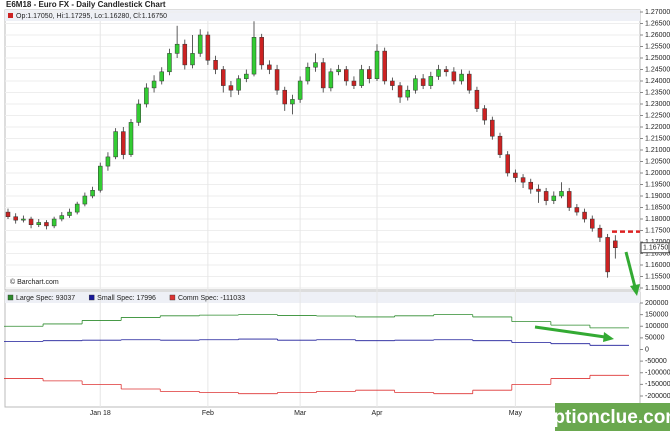 This screenshot has height=431, width=670. Describe the element at coordinates (657, 92) in the screenshot. I see `y-tick-label: 1.23500` at that location.